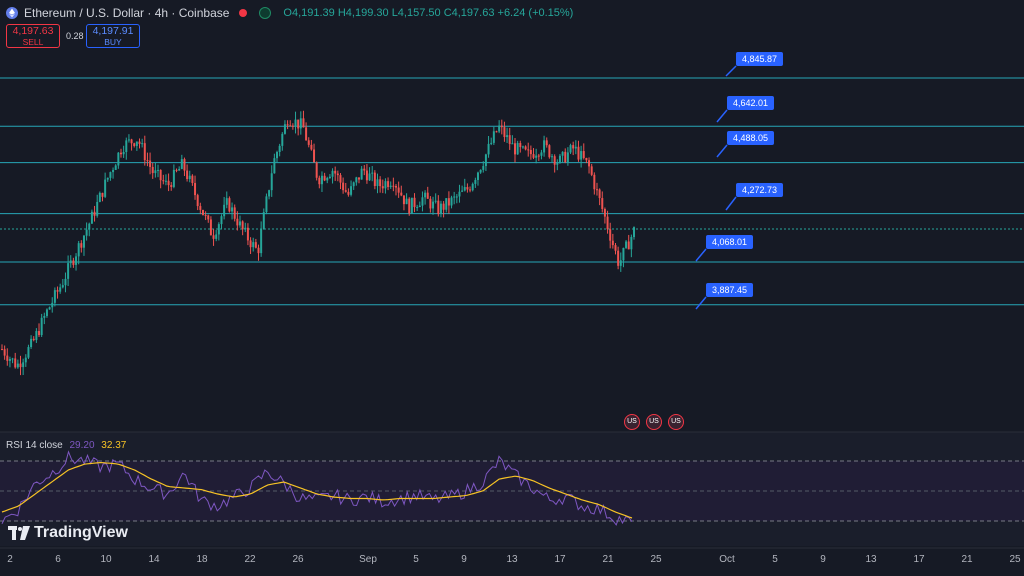 The width and height of the screenshot is (1024, 576). I want to click on tradingview-logo: TradingView, so click(68, 533).